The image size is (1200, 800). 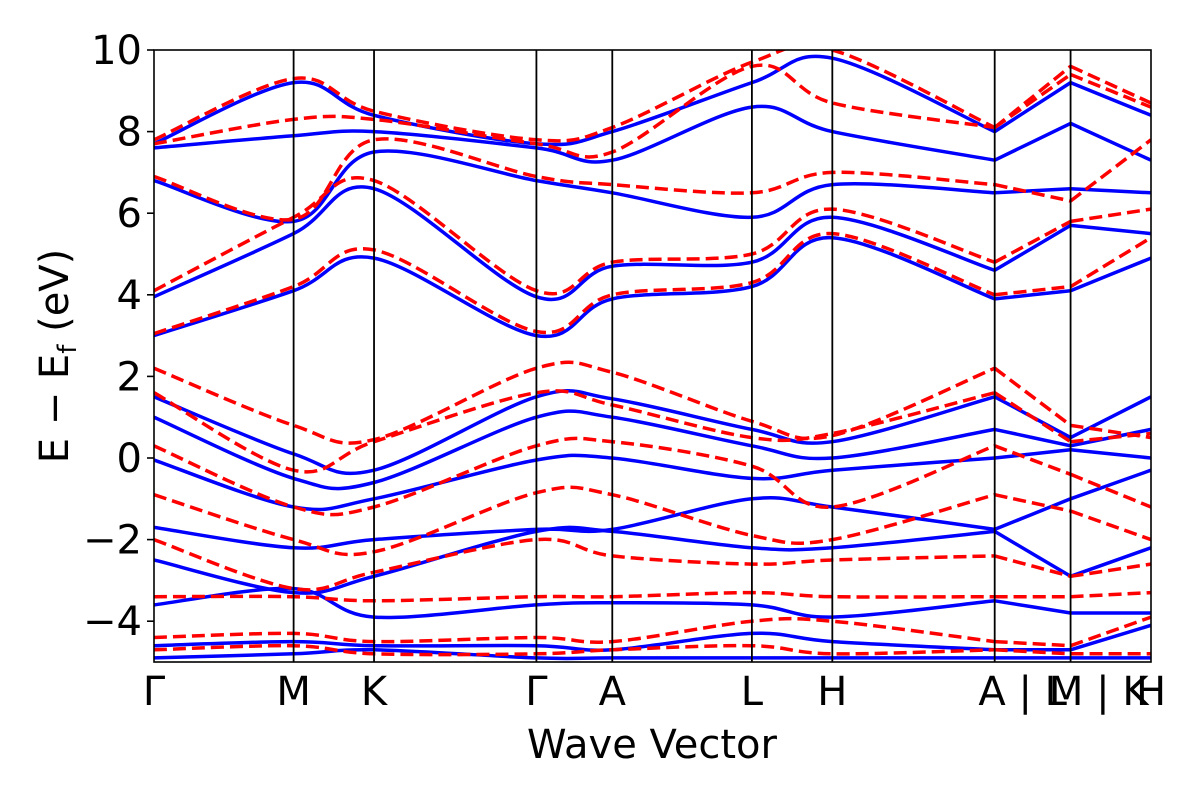 What do you see at coordinates (55, 297) in the screenshot?
I see `y-axis-label-unit: (eV)` at bounding box center [55, 297].